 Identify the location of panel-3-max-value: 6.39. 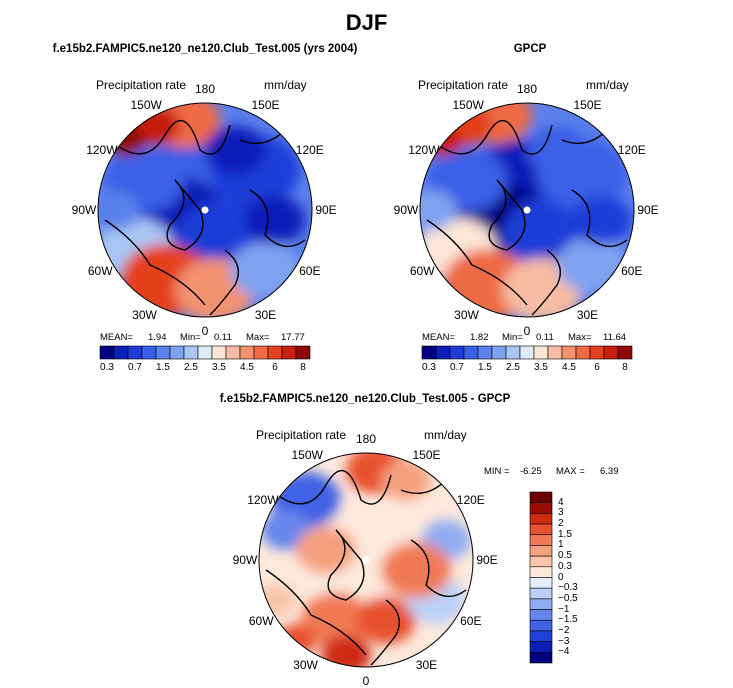
(609, 471).